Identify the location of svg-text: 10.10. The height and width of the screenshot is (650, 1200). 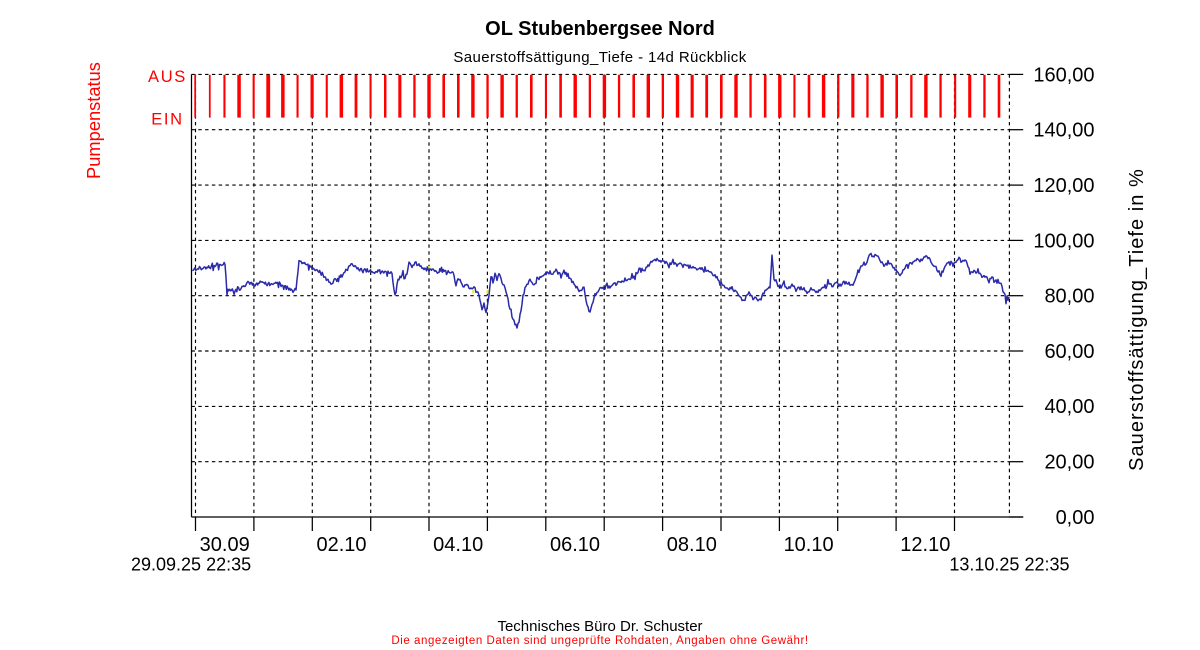
(809, 545).